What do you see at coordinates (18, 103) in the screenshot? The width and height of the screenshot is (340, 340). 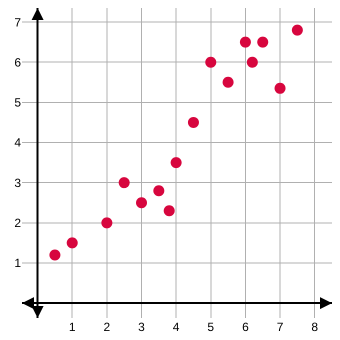 I see `y-tick-label: 5` at bounding box center [18, 103].